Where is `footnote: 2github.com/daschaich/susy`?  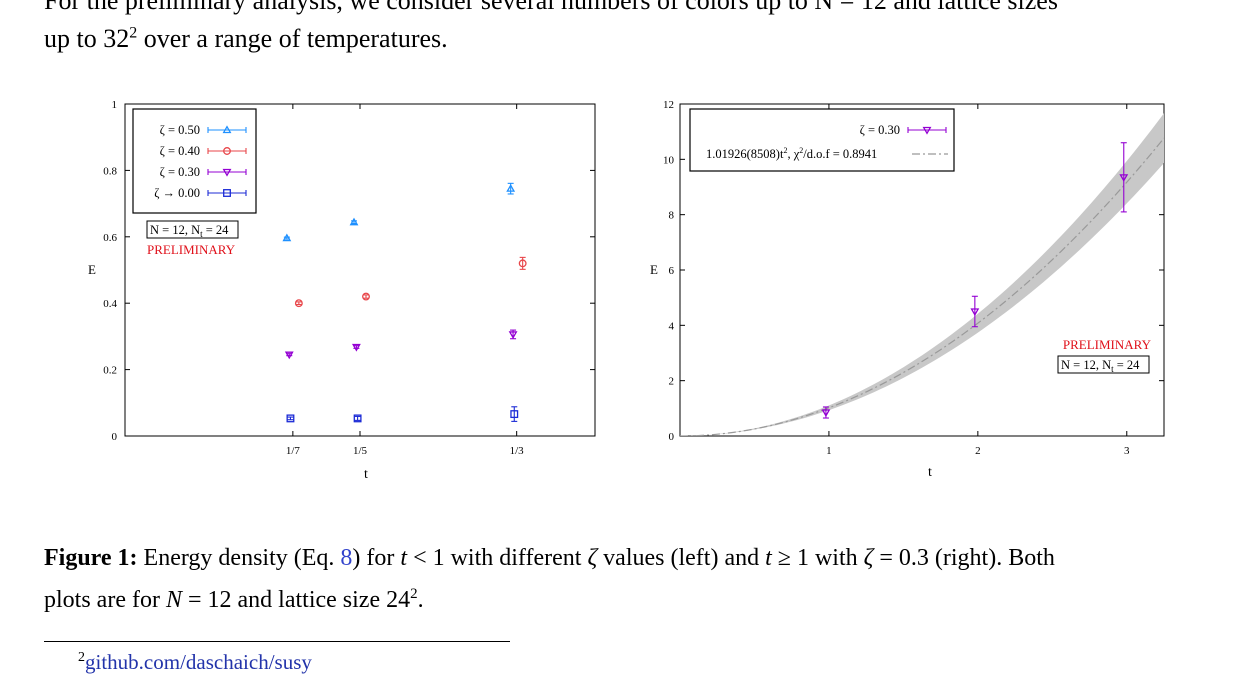 footnote: 2github.com/daschaich/susy is located at coordinates (195, 662).